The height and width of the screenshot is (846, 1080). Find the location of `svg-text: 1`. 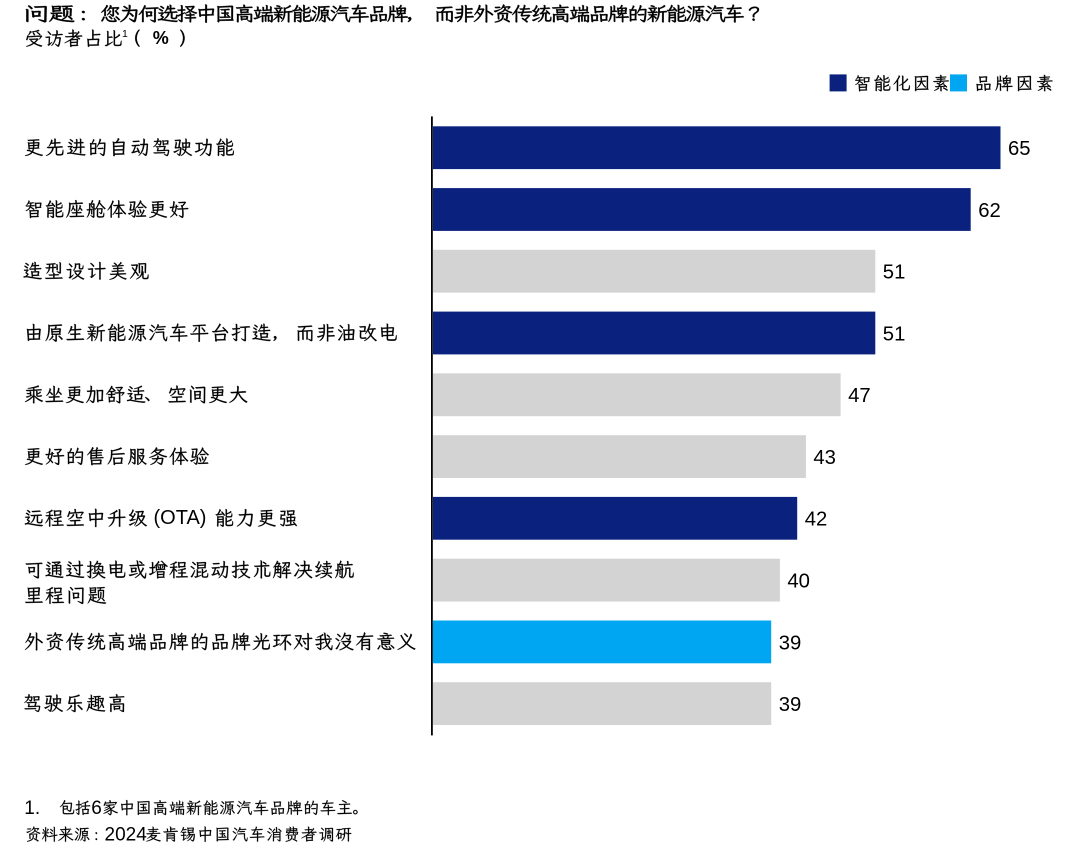

svg-text: 1 is located at coordinates (125, 34).